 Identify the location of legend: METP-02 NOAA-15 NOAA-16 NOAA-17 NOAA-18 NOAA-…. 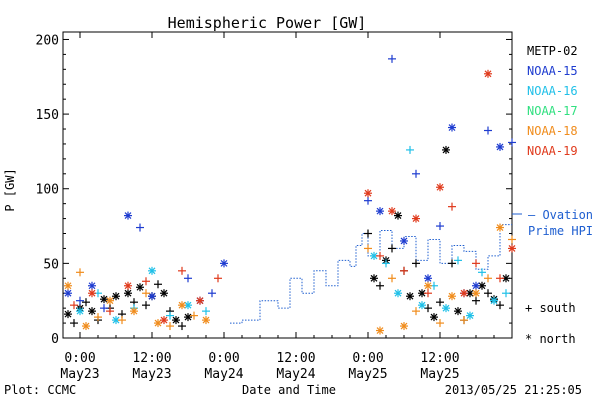
(552, 101).